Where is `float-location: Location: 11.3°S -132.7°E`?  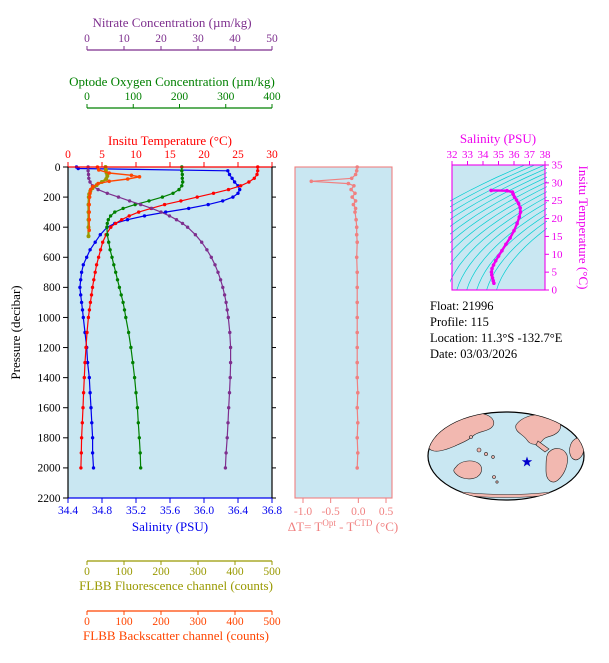
float-location: Location: 11.3°S -132.7°E is located at coordinates (496, 338).